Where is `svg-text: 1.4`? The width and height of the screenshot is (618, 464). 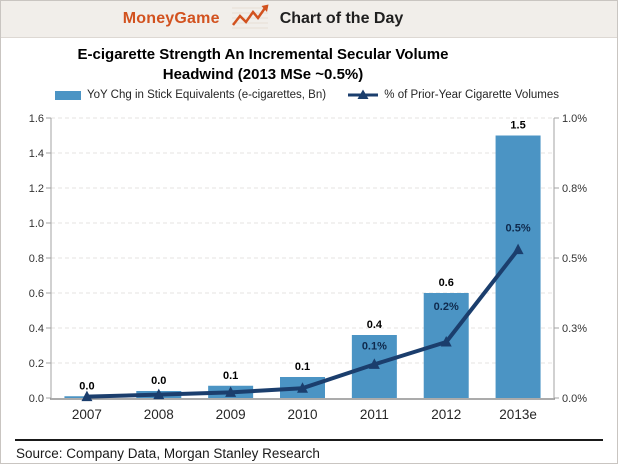 svg-text: 1.4 is located at coordinates (36, 154).